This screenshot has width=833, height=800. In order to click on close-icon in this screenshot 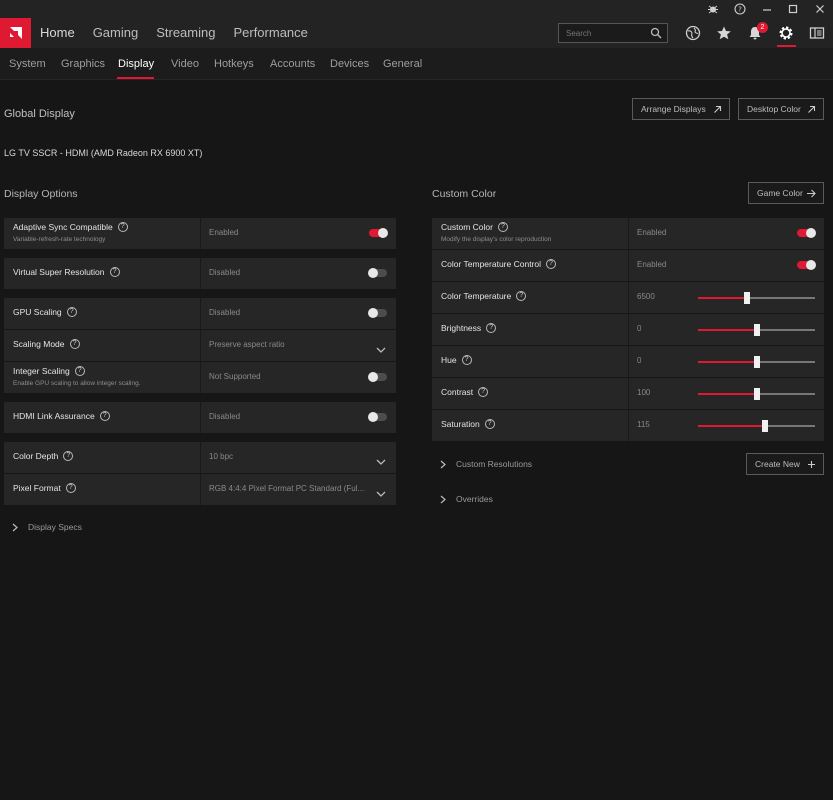, I will do `click(820, 9)`.